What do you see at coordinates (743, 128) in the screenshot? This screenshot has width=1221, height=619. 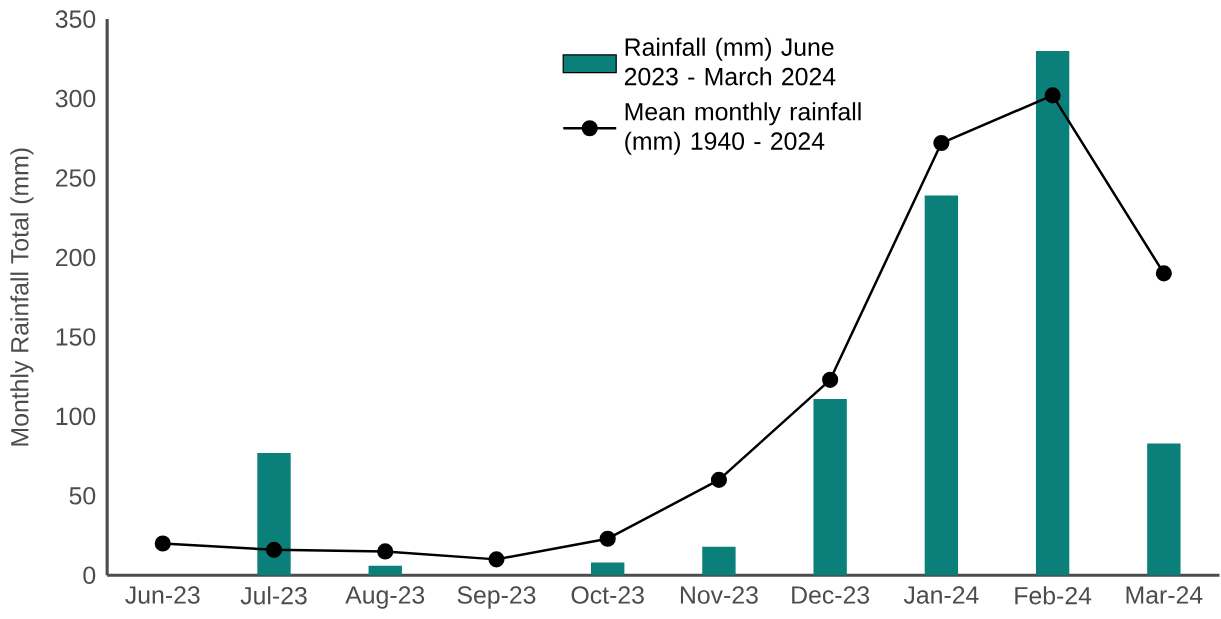 I see `legend-label: Mean monthly rainfall (mm) 1940 - 2024` at bounding box center [743, 128].